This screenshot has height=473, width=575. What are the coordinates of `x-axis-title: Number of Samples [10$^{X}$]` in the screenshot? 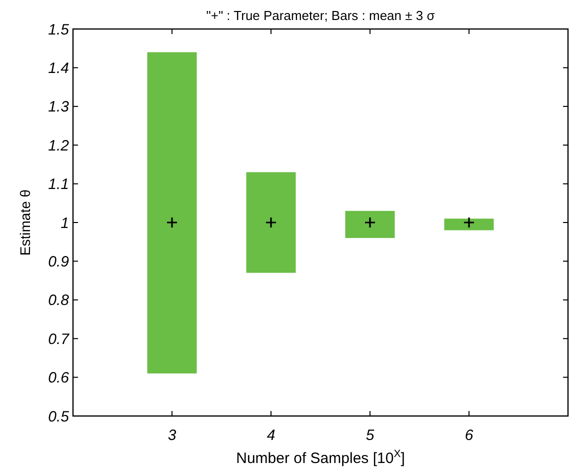 It's located at (320, 457).